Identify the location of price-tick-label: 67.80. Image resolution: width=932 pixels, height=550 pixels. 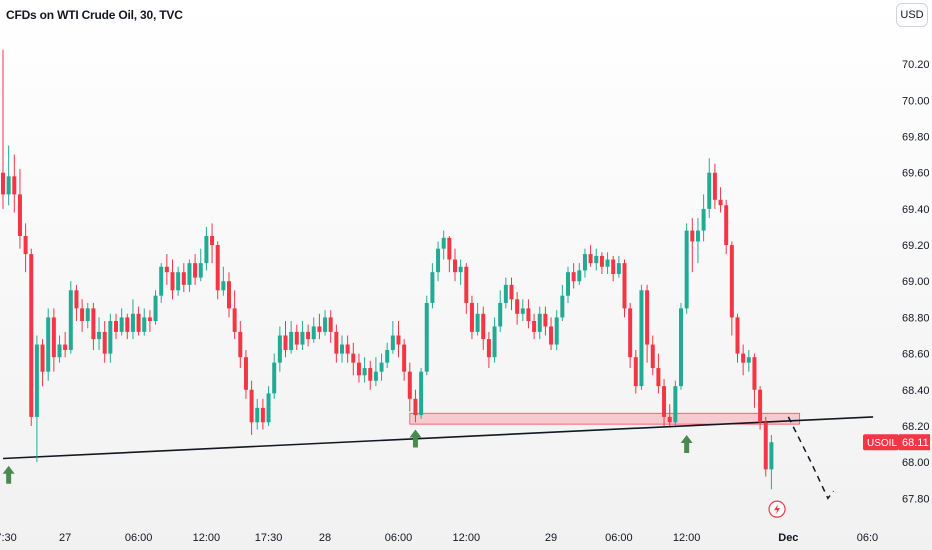
(916, 499).